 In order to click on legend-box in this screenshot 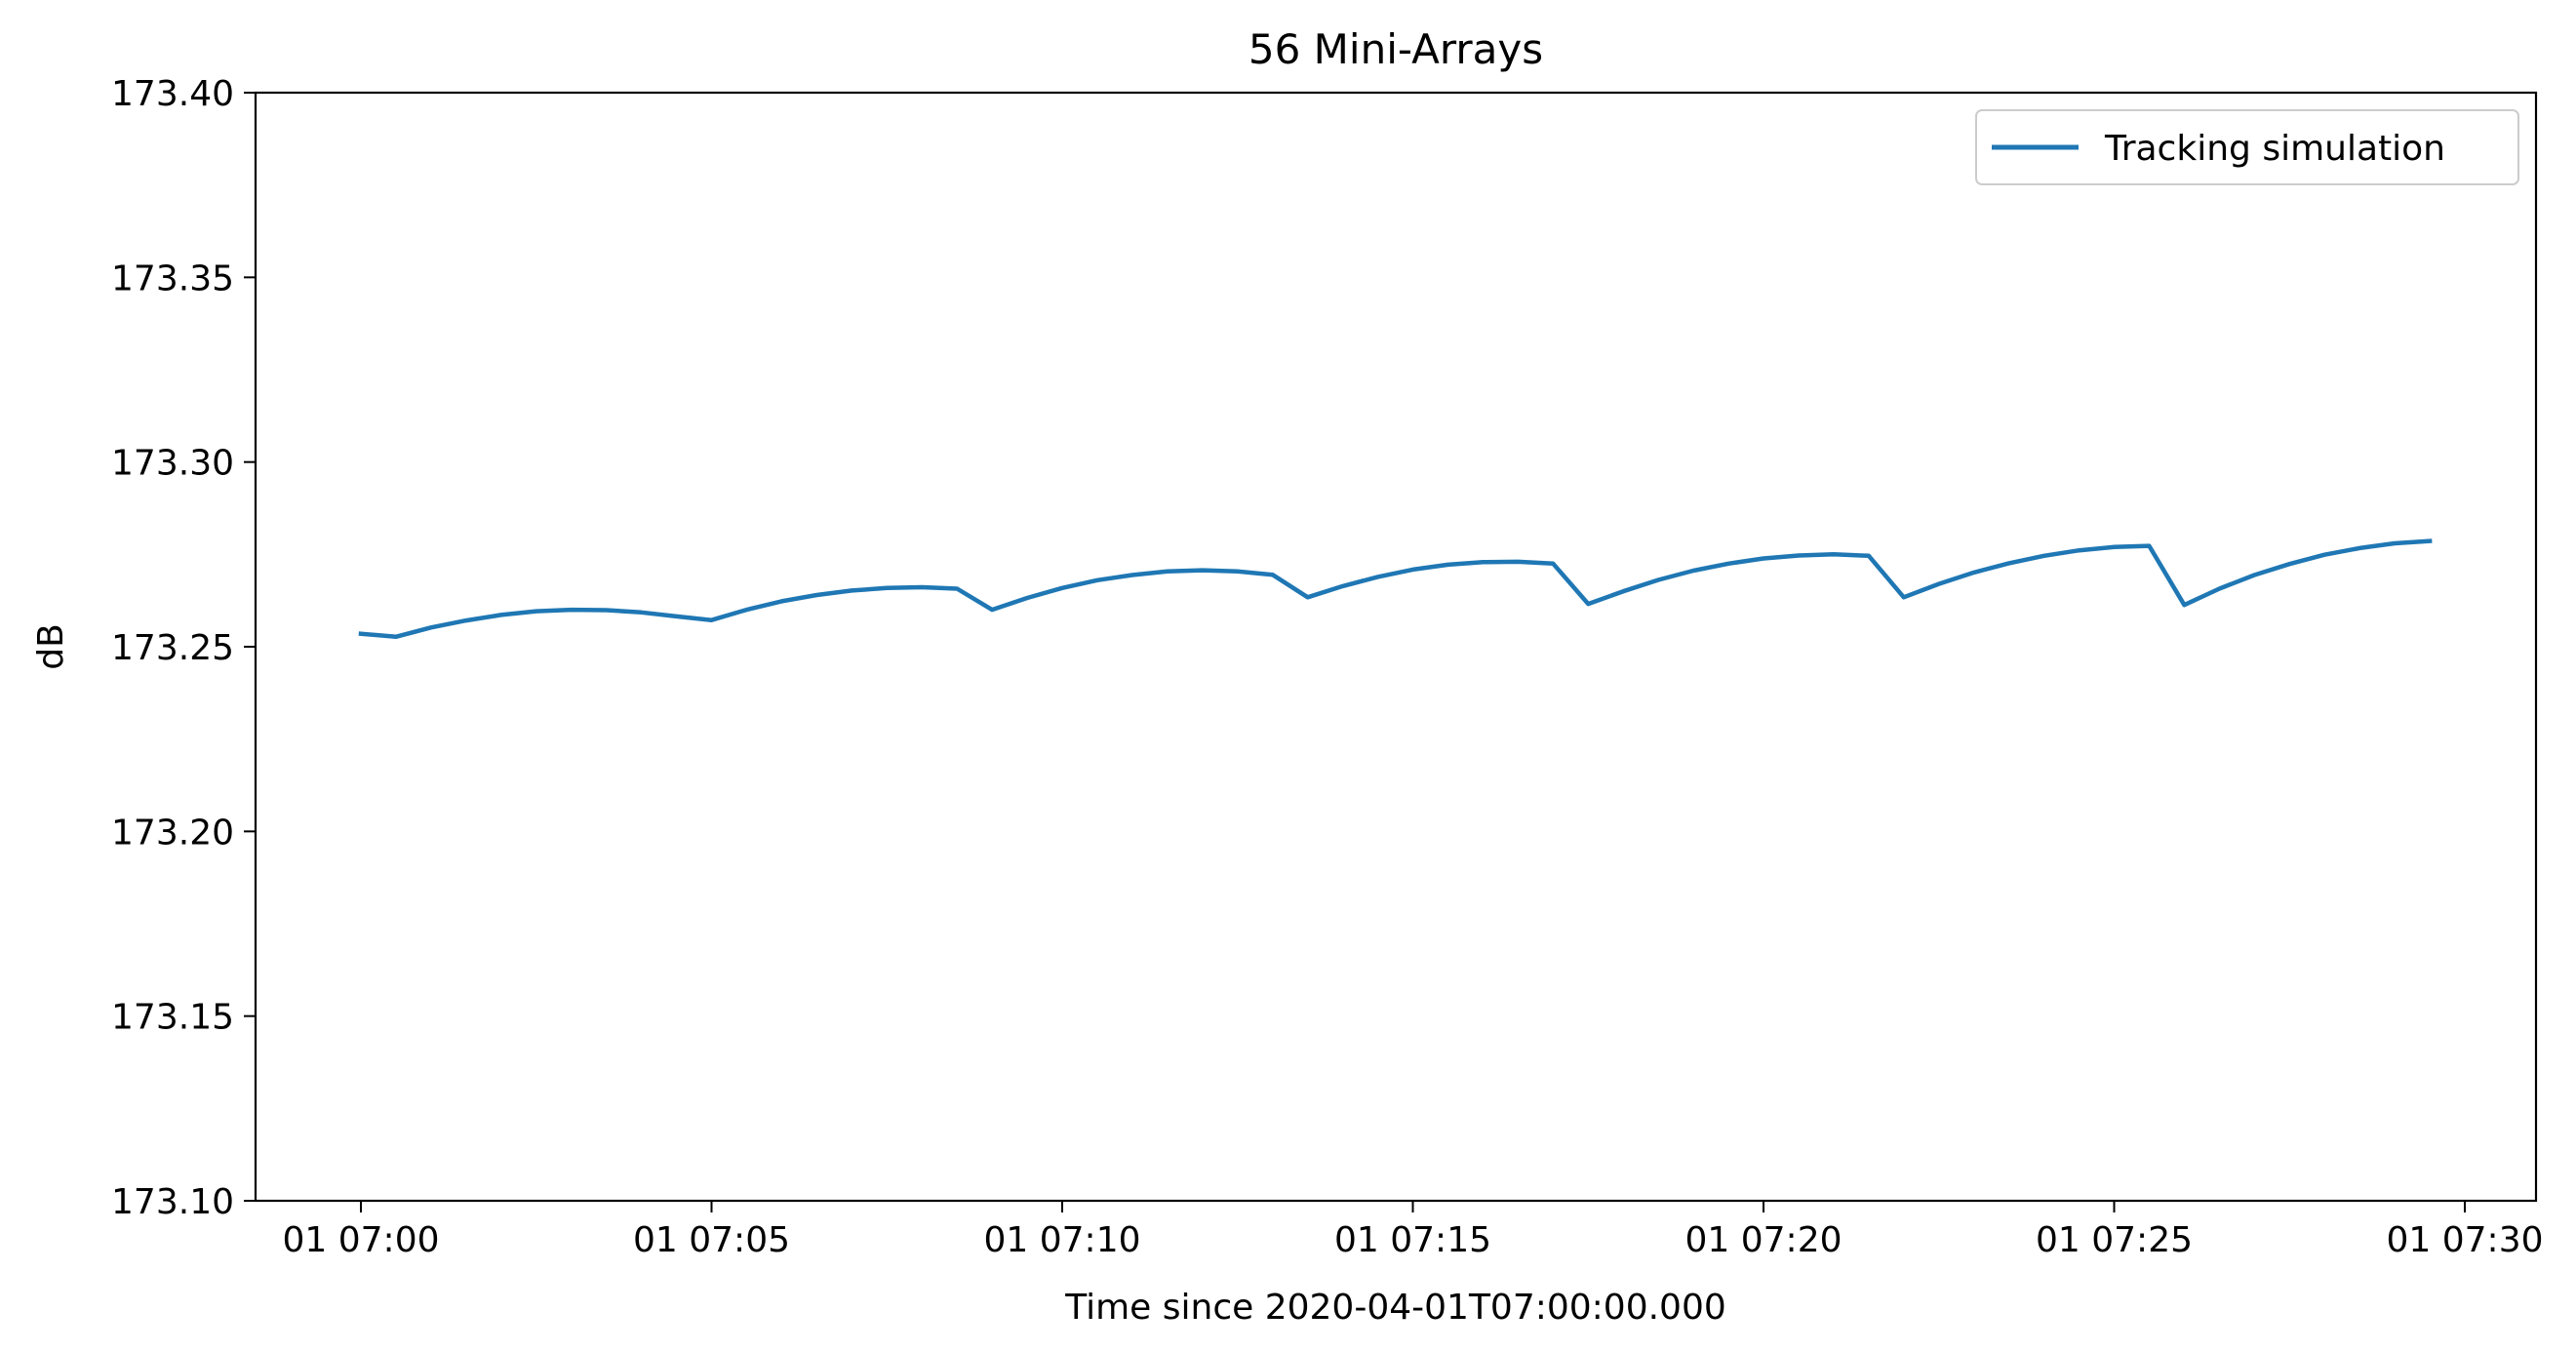, I will do `click(2247, 147)`.